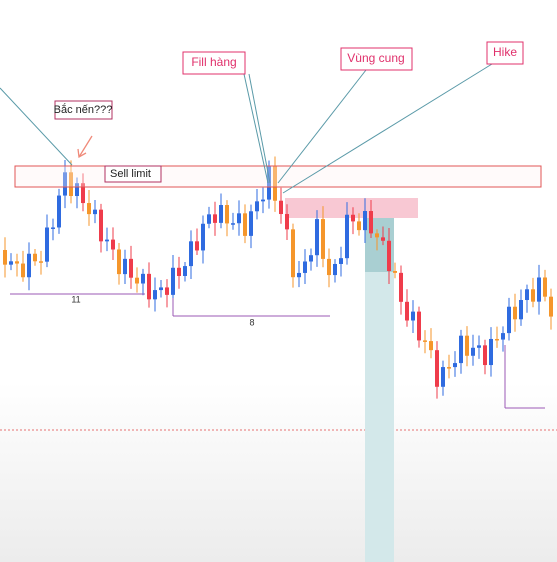 This screenshot has height=562, width=557. I want to click on sell-limit-tag, so click(133, 174).